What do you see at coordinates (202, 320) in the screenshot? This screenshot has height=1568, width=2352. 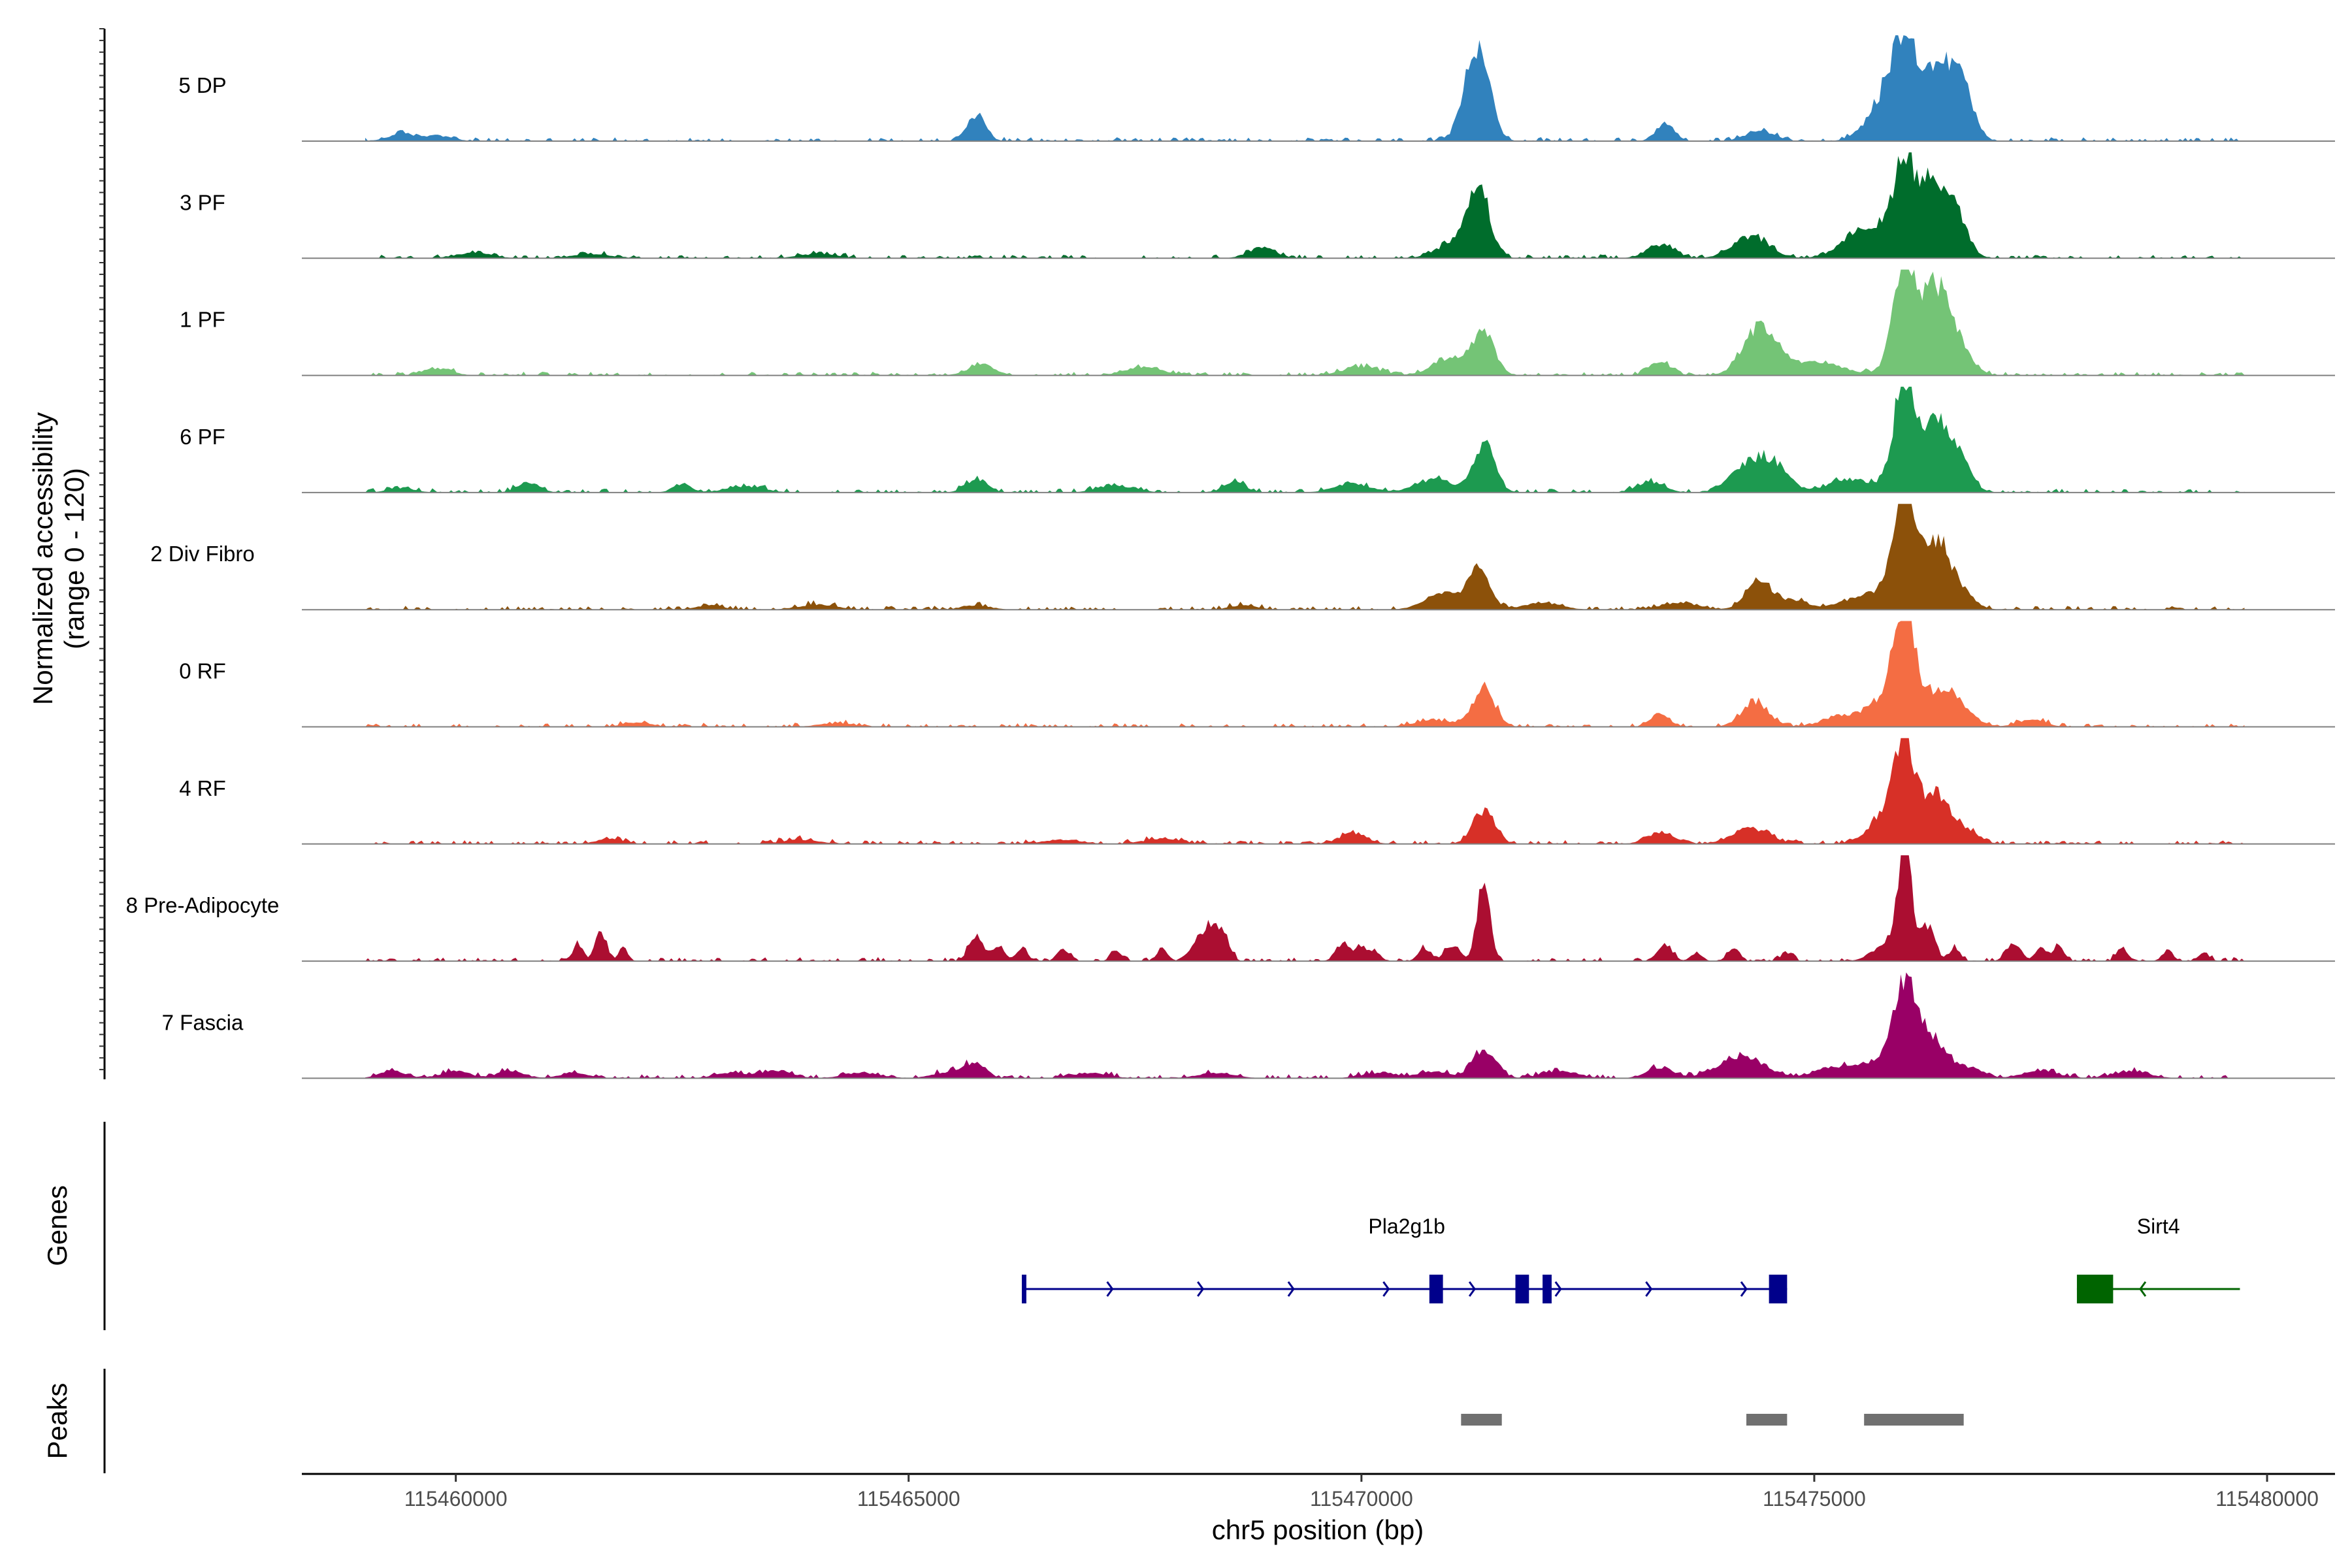 I see `track-label: 1 PF` at bounding box center [202, 320].